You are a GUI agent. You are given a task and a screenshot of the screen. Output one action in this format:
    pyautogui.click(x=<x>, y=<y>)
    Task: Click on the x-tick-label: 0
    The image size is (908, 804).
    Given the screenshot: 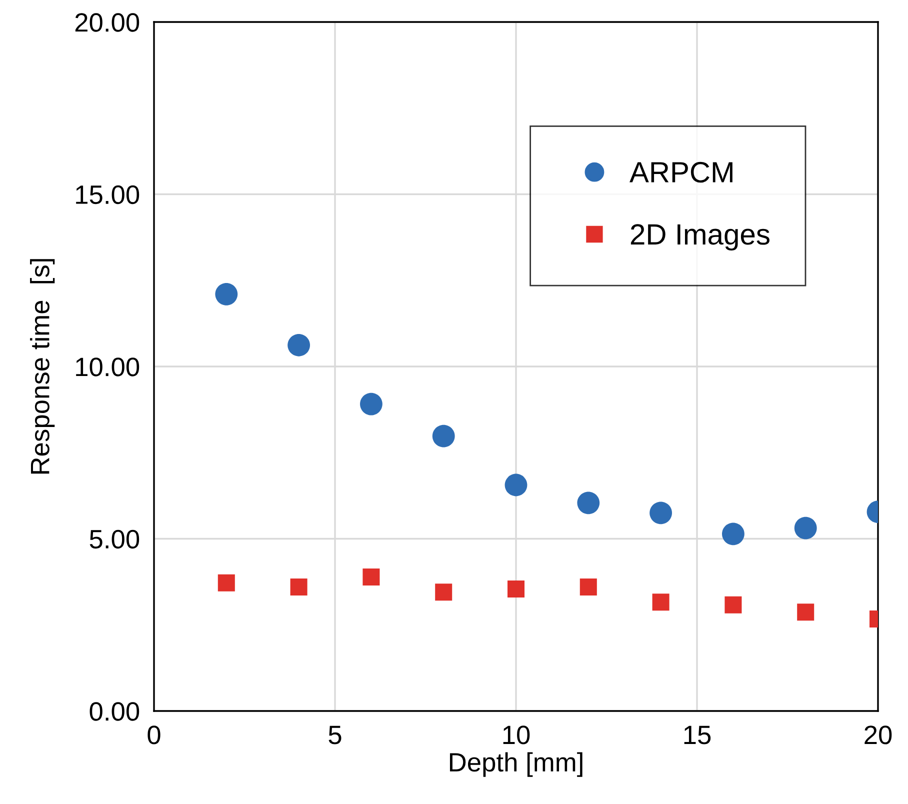 What is the action you would take?
    pyautogui.click(x=154, y=735)
    